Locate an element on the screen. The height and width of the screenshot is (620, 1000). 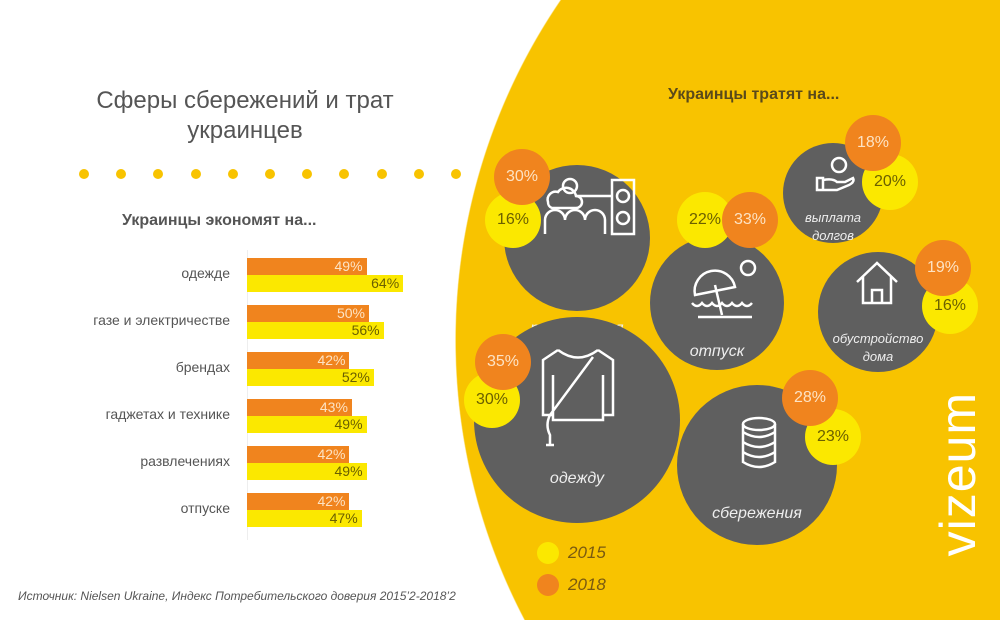
bar-2018: 50% is located at coordinates (308, 313).